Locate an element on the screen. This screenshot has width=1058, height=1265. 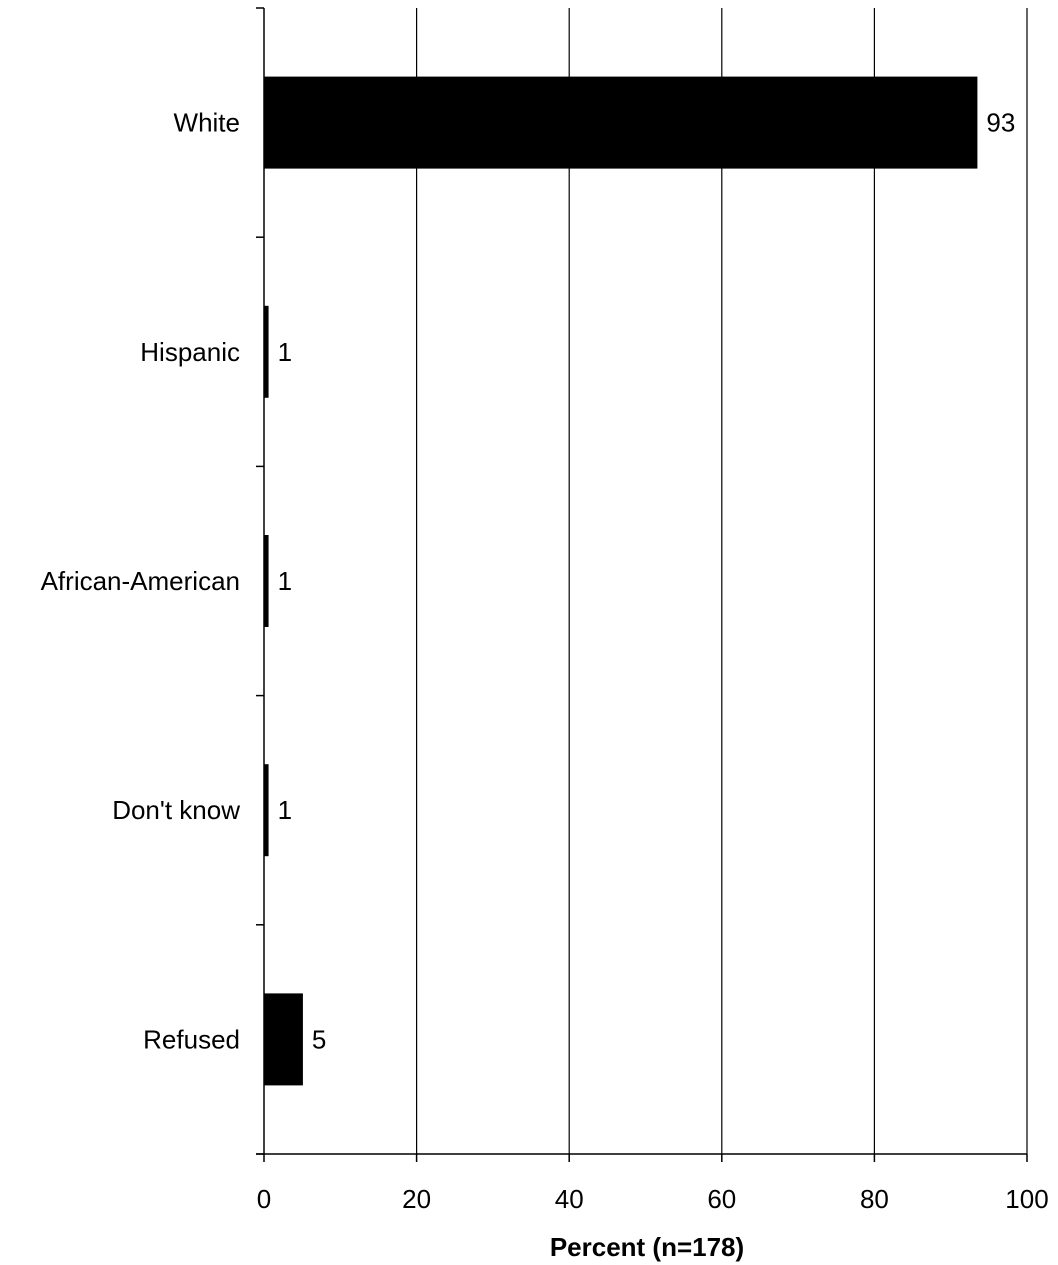
category-label: White is located at coordinates (207, 123).